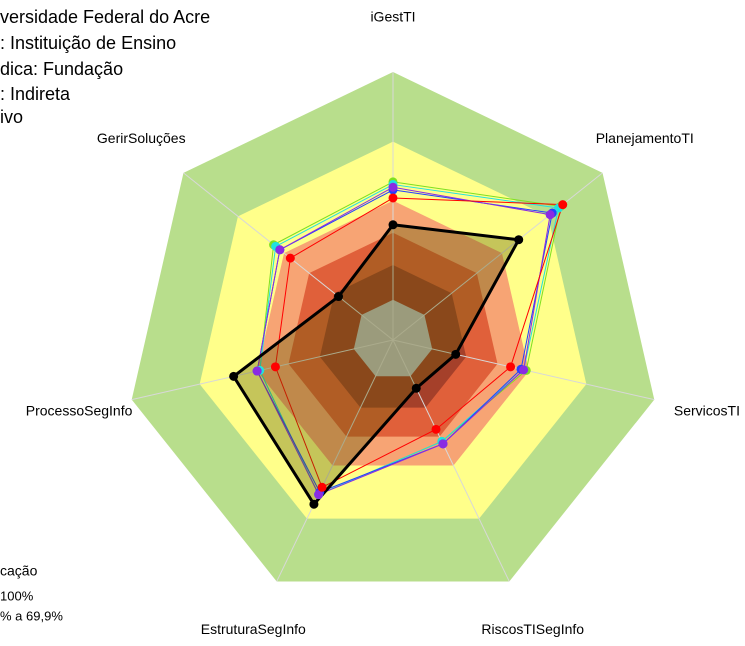  I want to click on axis-label: GerirSoluções, so click(141, 138).